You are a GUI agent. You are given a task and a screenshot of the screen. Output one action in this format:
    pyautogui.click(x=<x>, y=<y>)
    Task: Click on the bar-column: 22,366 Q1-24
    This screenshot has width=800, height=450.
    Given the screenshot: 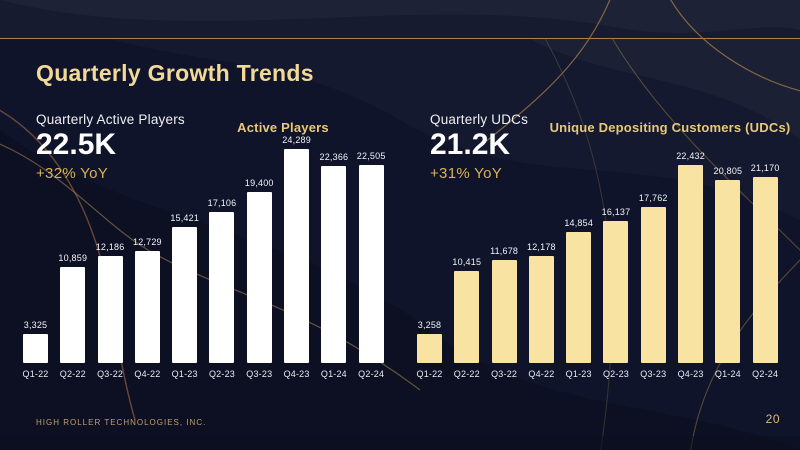 What is the action you would take?
    pyautogui.click(x=334, y=248)
    